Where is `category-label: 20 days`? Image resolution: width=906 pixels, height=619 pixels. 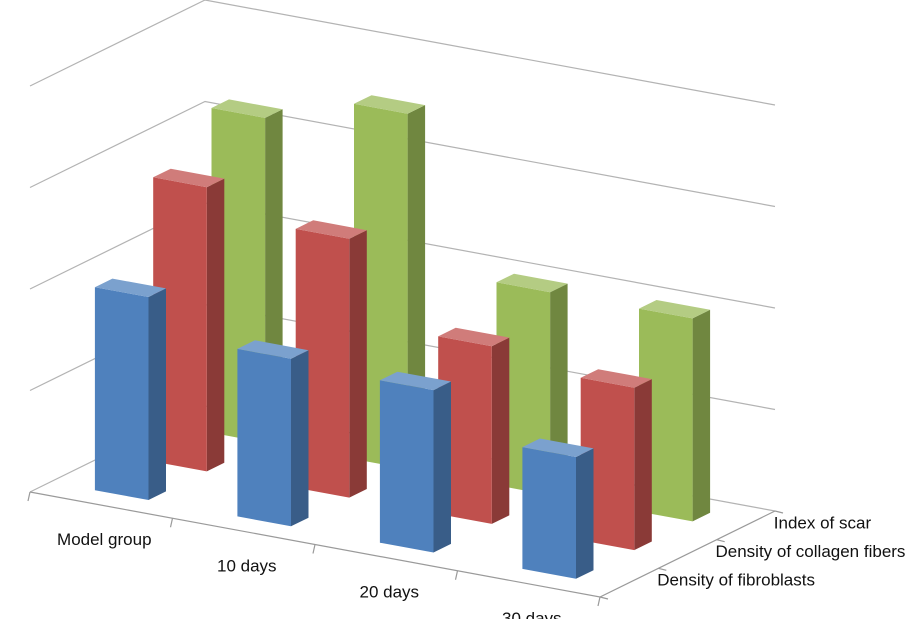 category-label: 20 days is located at coordinates (390, 592).